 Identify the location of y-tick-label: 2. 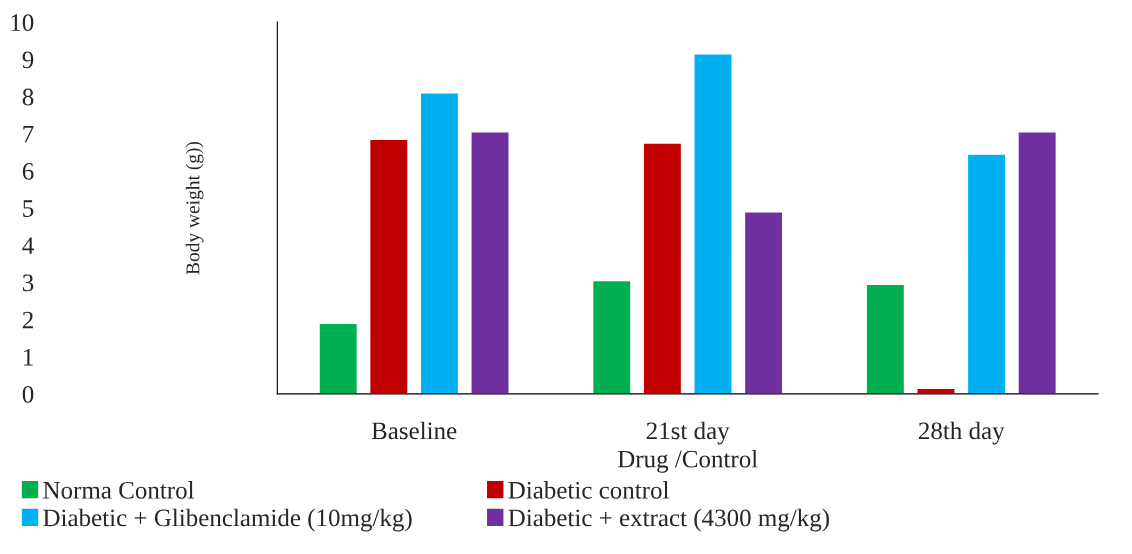
(27, 320).